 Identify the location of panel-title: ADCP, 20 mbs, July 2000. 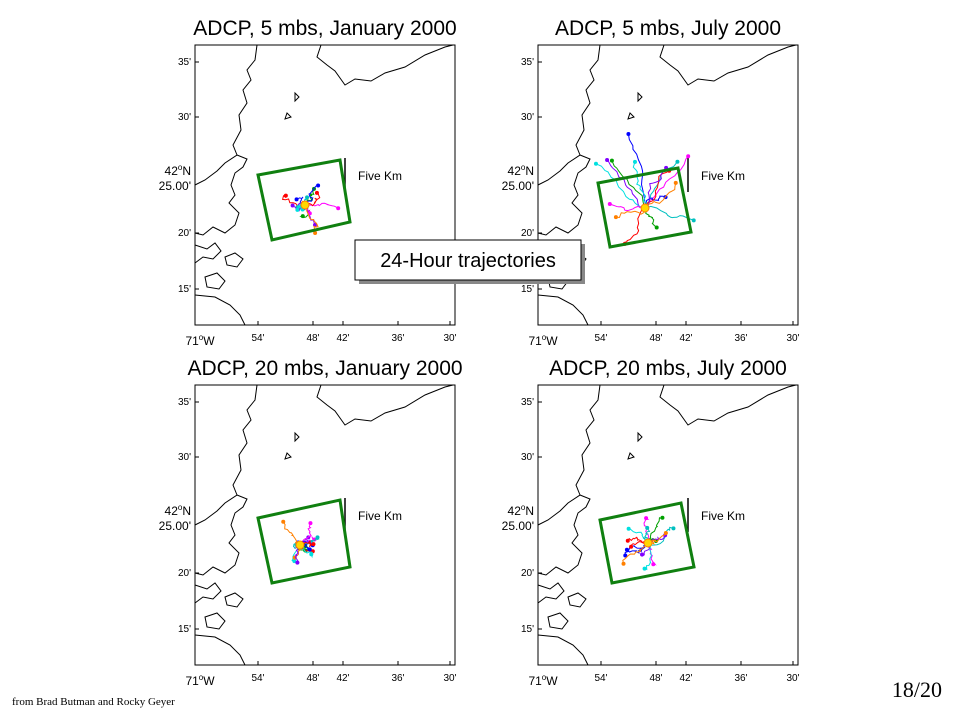
(668, 368).